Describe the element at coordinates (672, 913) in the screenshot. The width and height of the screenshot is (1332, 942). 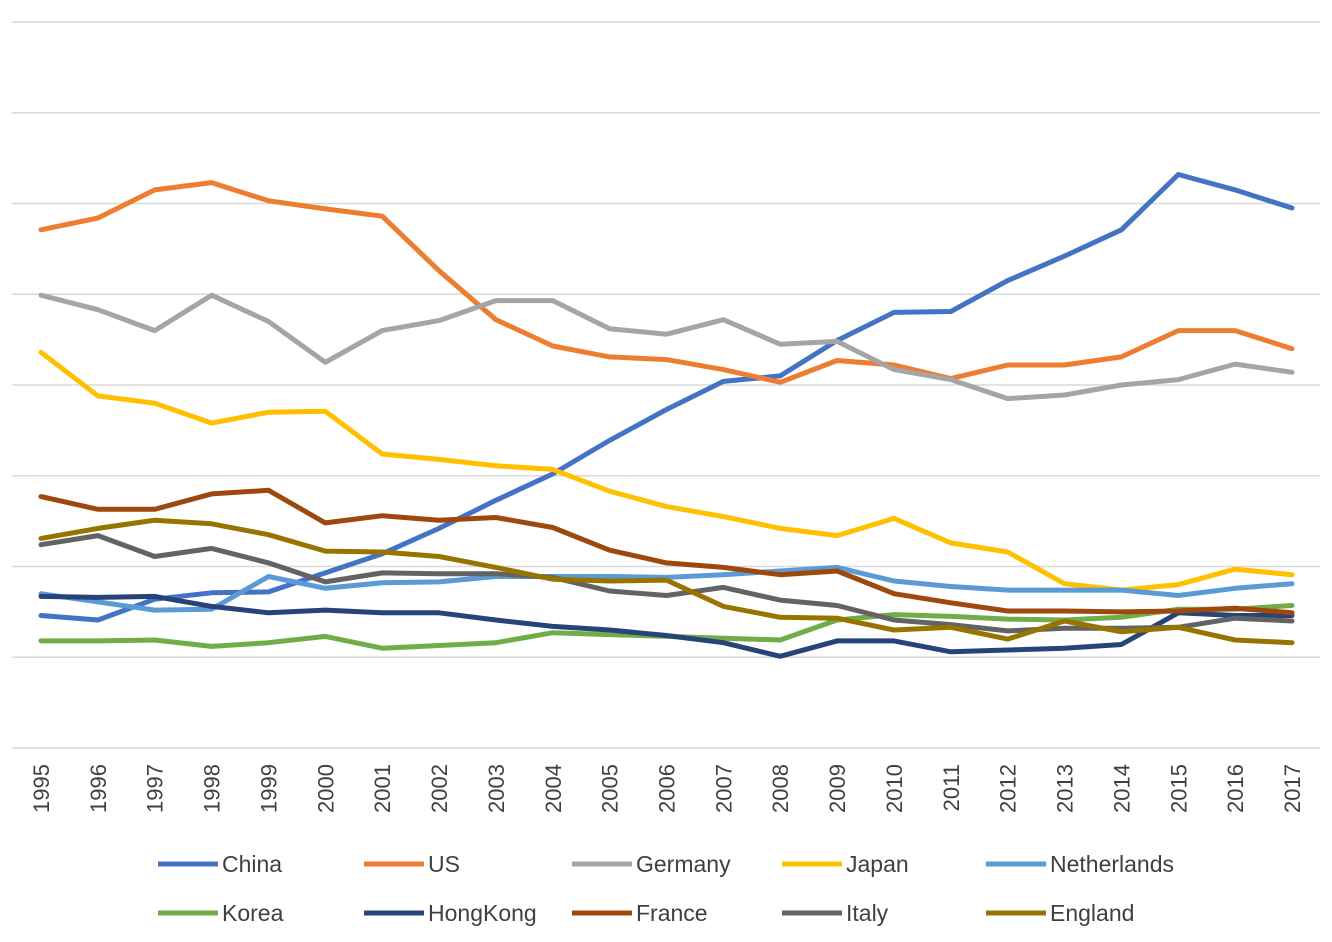
I see `legend-label-france: France` at that location.